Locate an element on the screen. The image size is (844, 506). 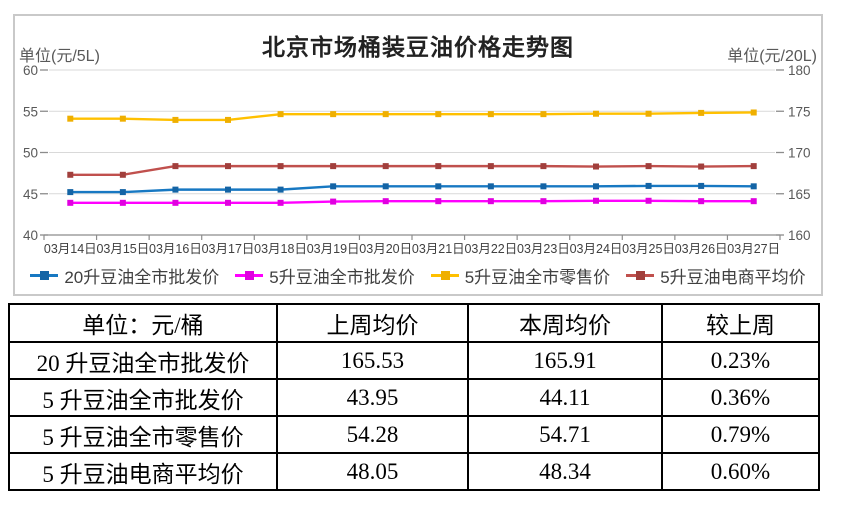
table-row: 5 升豆油电商平均价 48.05 48.34 0.60% is located at coordinates (414, 471).